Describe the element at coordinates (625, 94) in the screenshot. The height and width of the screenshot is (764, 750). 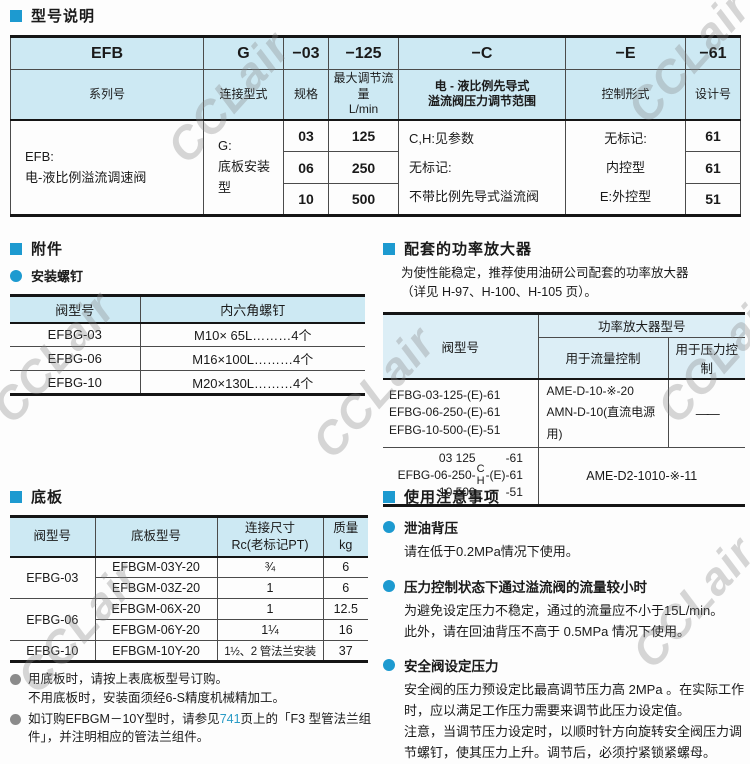
I see `label-control: 控制形式` at that location.